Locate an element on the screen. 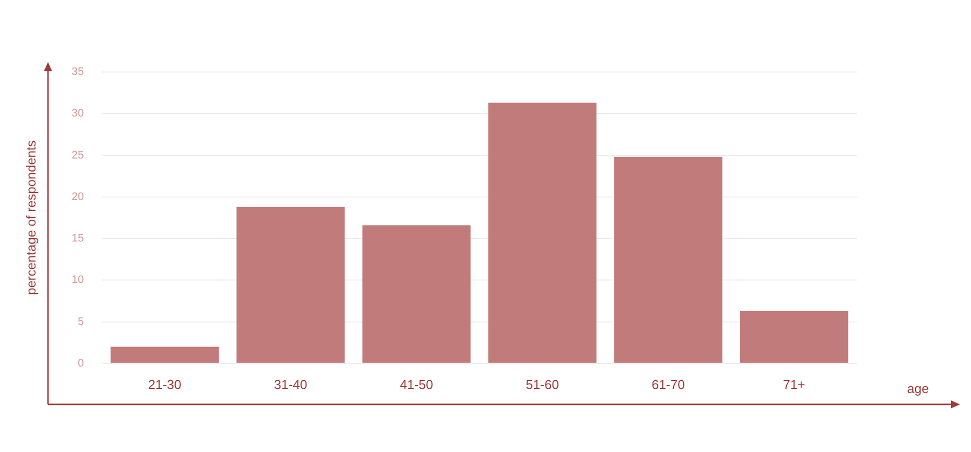  y-tick-label: 35 is located at coordinates (78, 72).